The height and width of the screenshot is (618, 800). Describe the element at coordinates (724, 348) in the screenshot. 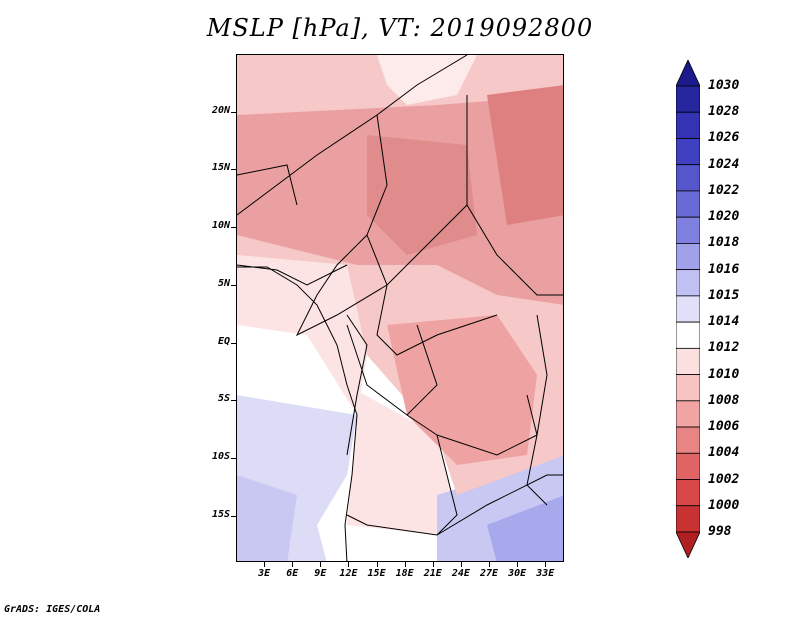

I see `colorbar-label: 1012` at that location.